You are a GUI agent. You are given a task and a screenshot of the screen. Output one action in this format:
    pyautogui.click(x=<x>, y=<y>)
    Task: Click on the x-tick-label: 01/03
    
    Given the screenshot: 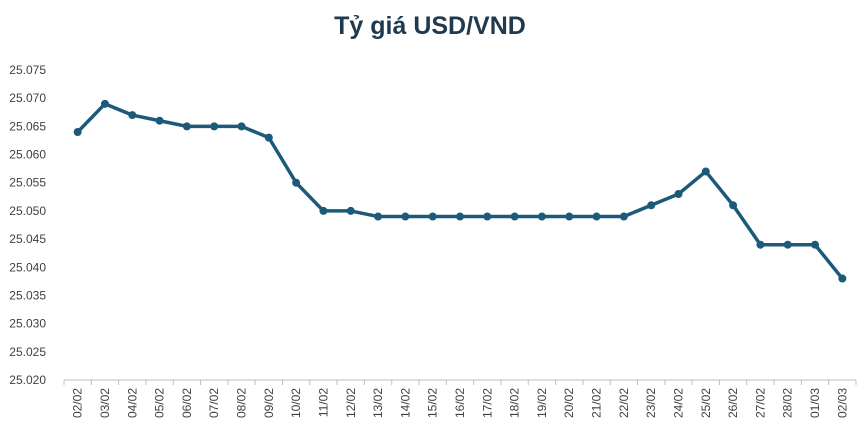 What is the action you would take?
    pyautogui.click(x=815, y=403)
    